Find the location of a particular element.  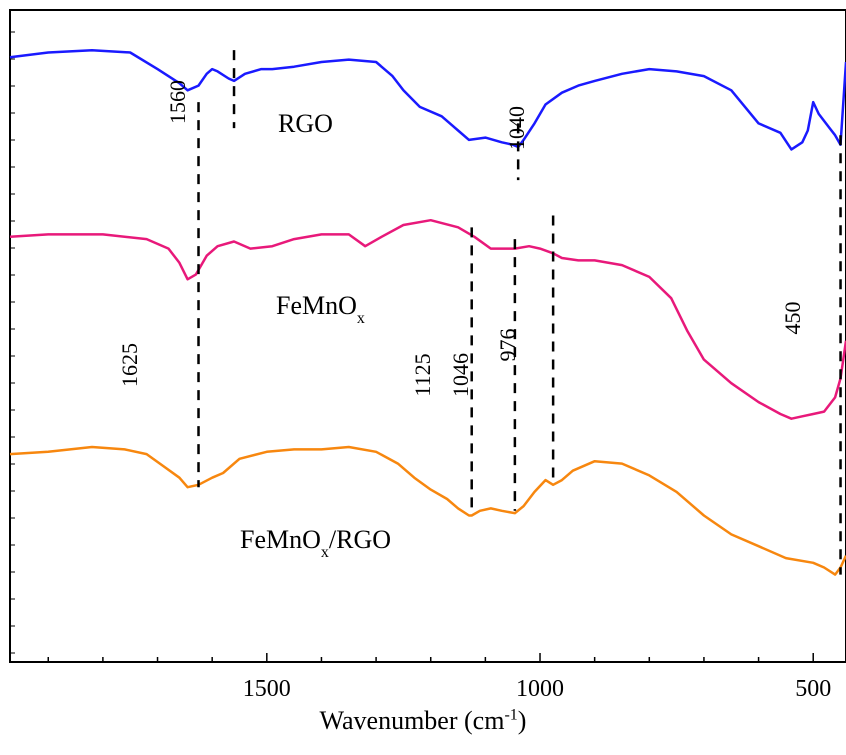

x-tick-label: 1500 is located at coordinates (267, 689).